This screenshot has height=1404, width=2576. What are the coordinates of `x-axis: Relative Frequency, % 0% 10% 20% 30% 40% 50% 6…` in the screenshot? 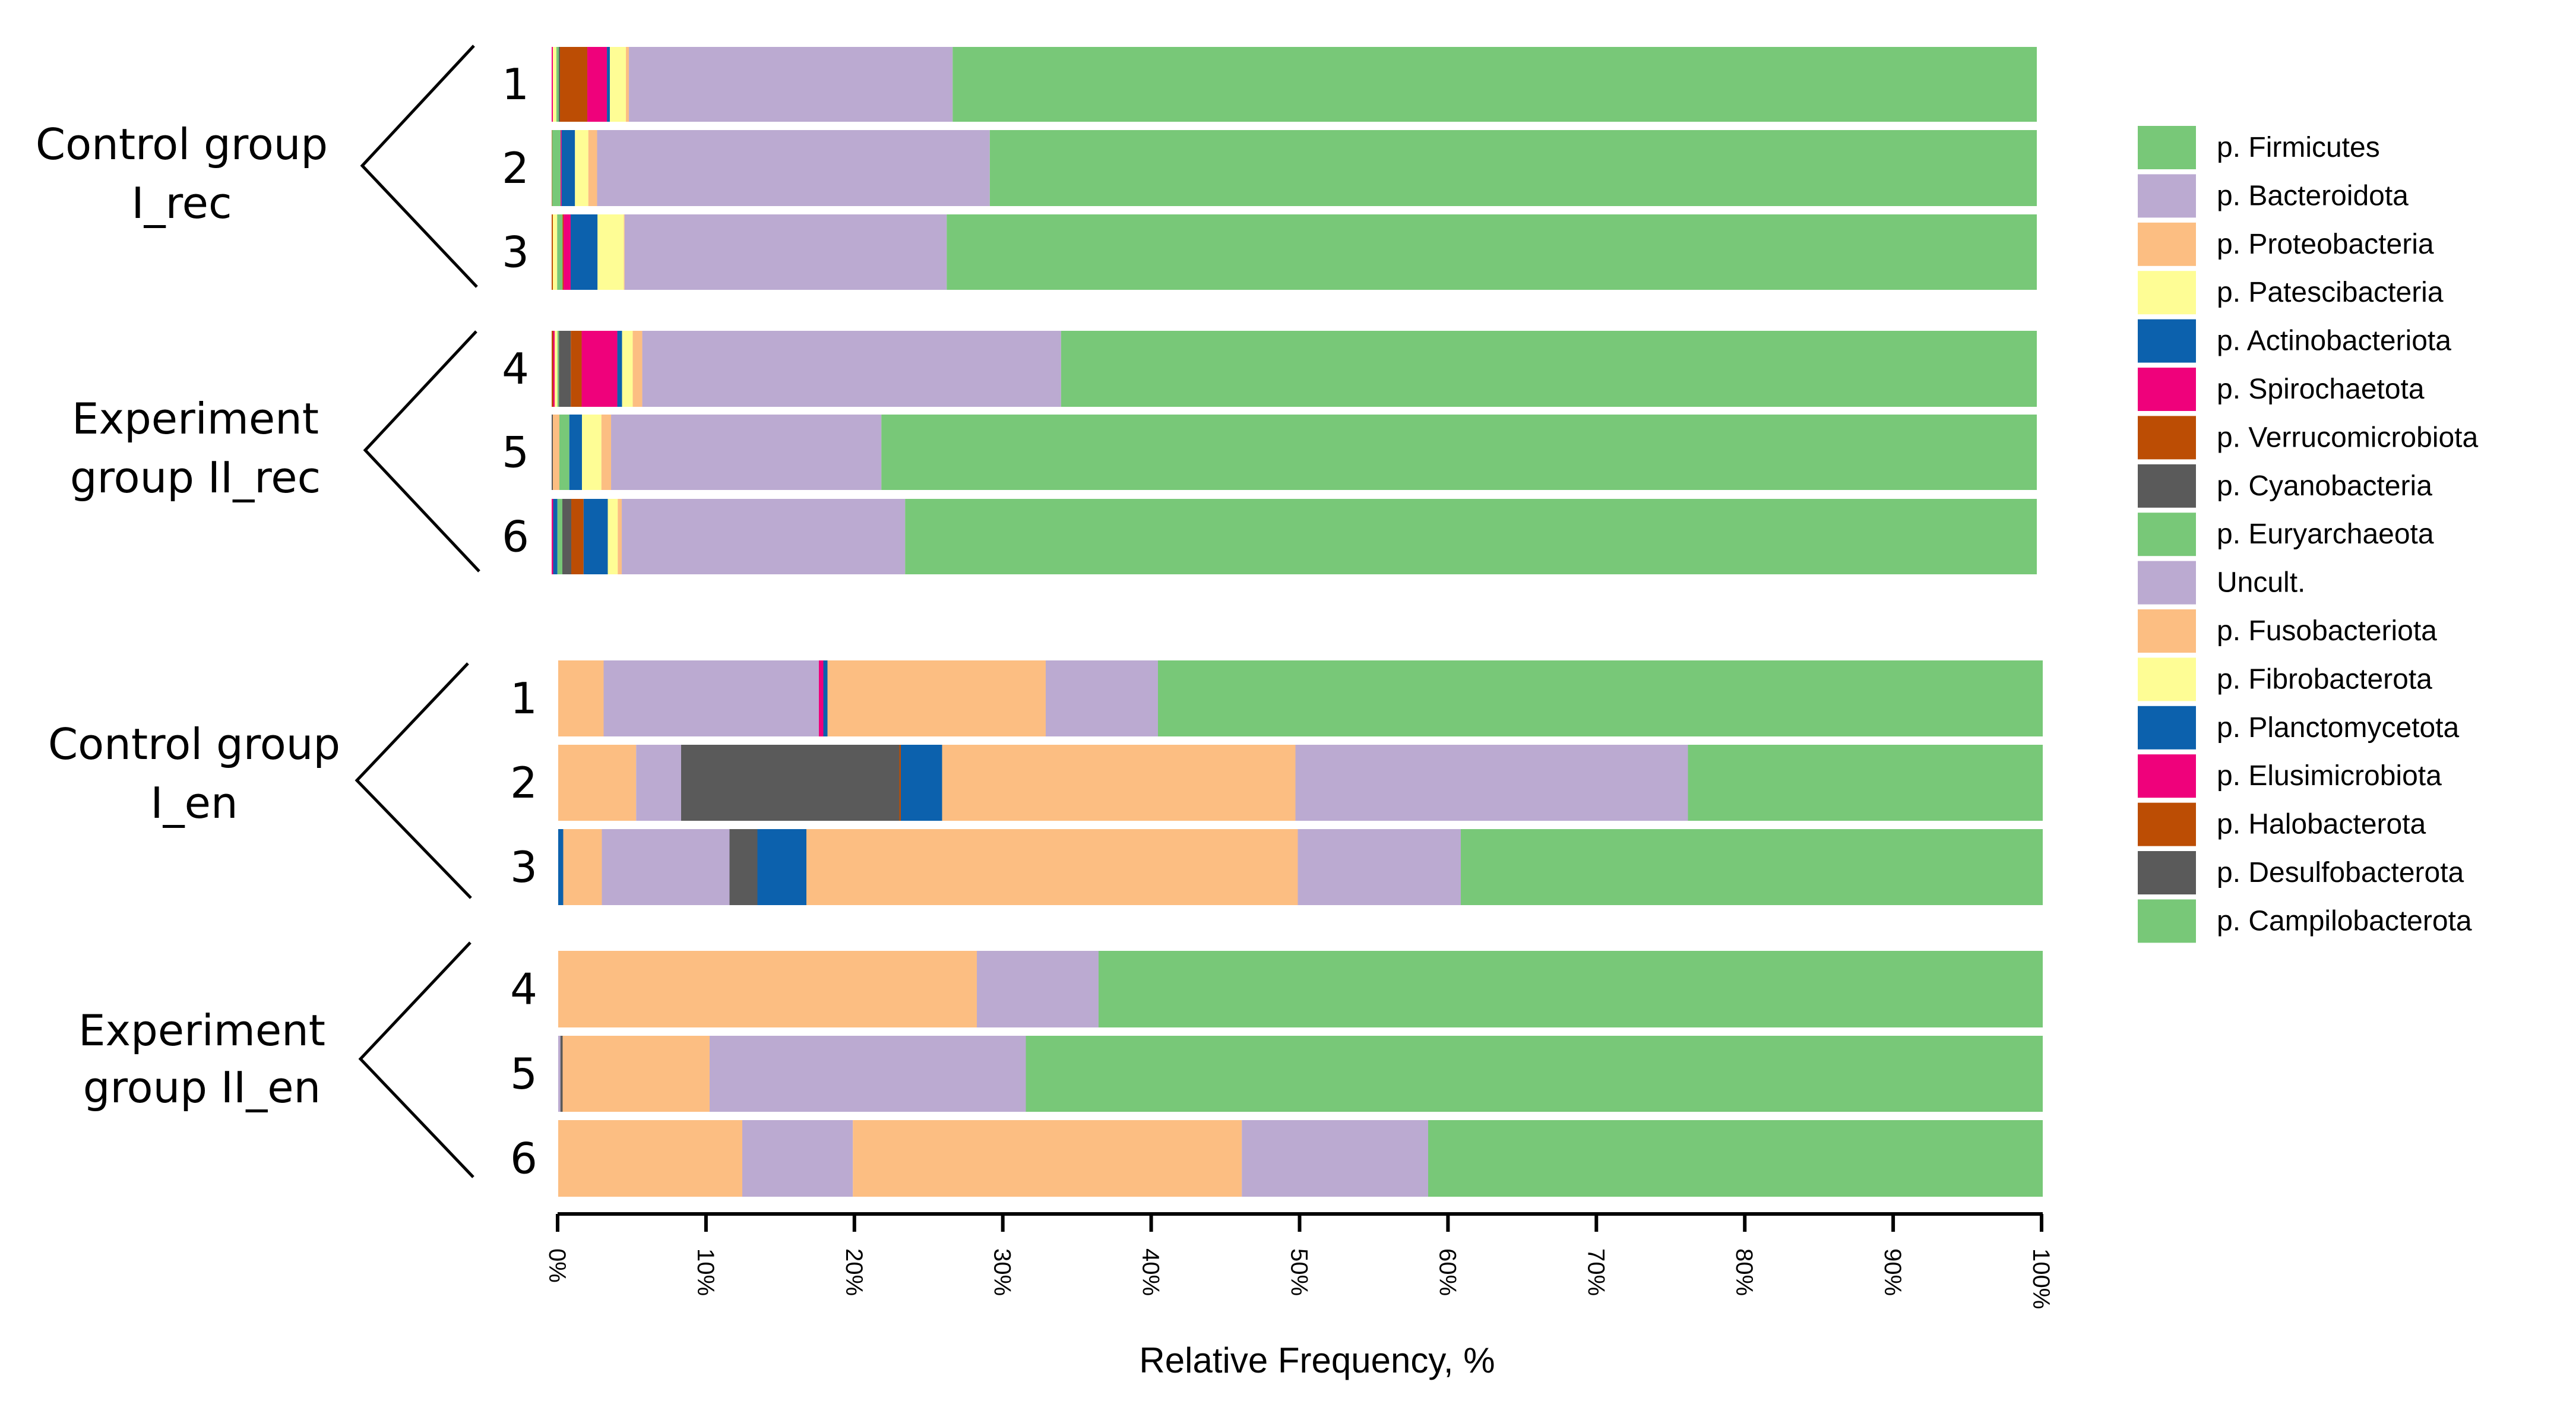 It's located at (1299, 1296).